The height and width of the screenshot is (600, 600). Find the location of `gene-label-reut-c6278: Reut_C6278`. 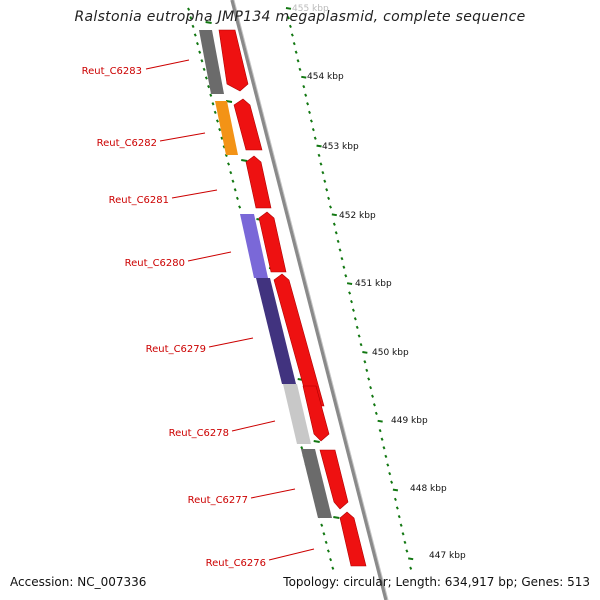

gene-label-reut-c6278: Reut_C6278 is located at coordinates (199, 433).